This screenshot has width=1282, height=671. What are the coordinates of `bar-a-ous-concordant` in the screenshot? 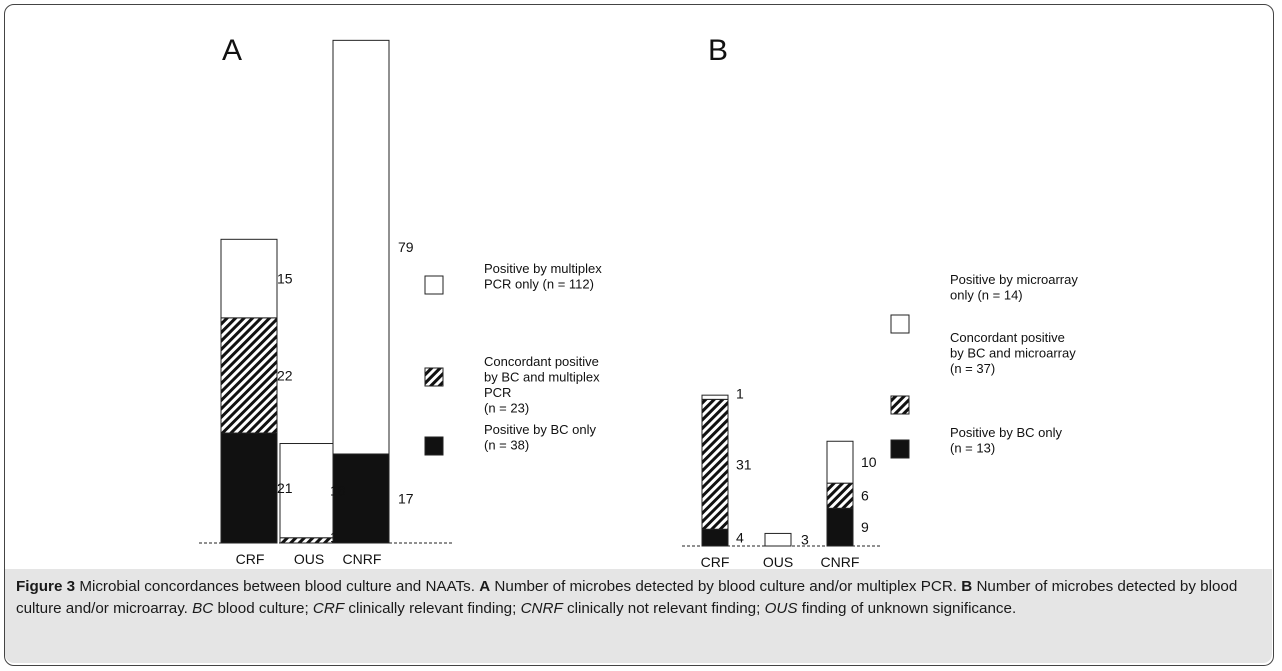 It's located at (308, 540).